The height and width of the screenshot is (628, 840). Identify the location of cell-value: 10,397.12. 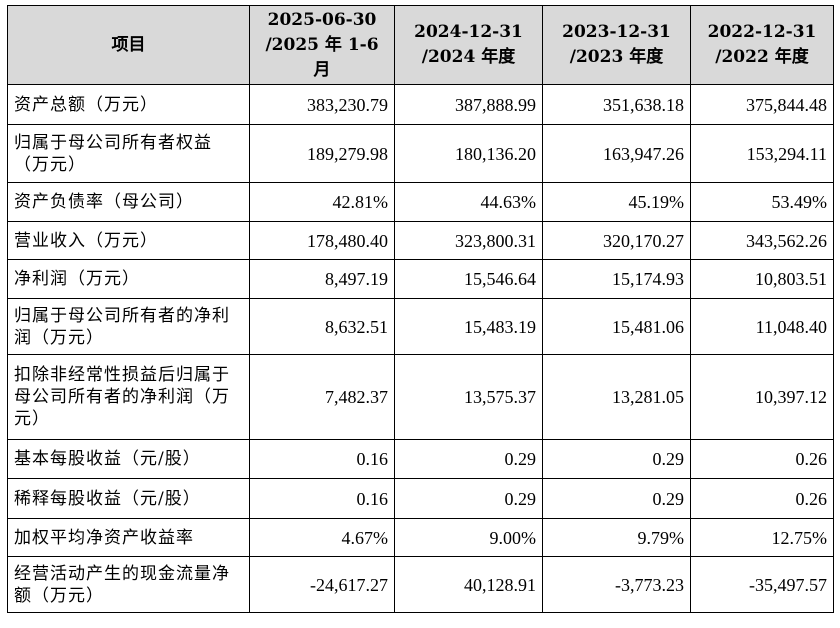
(762, 397).